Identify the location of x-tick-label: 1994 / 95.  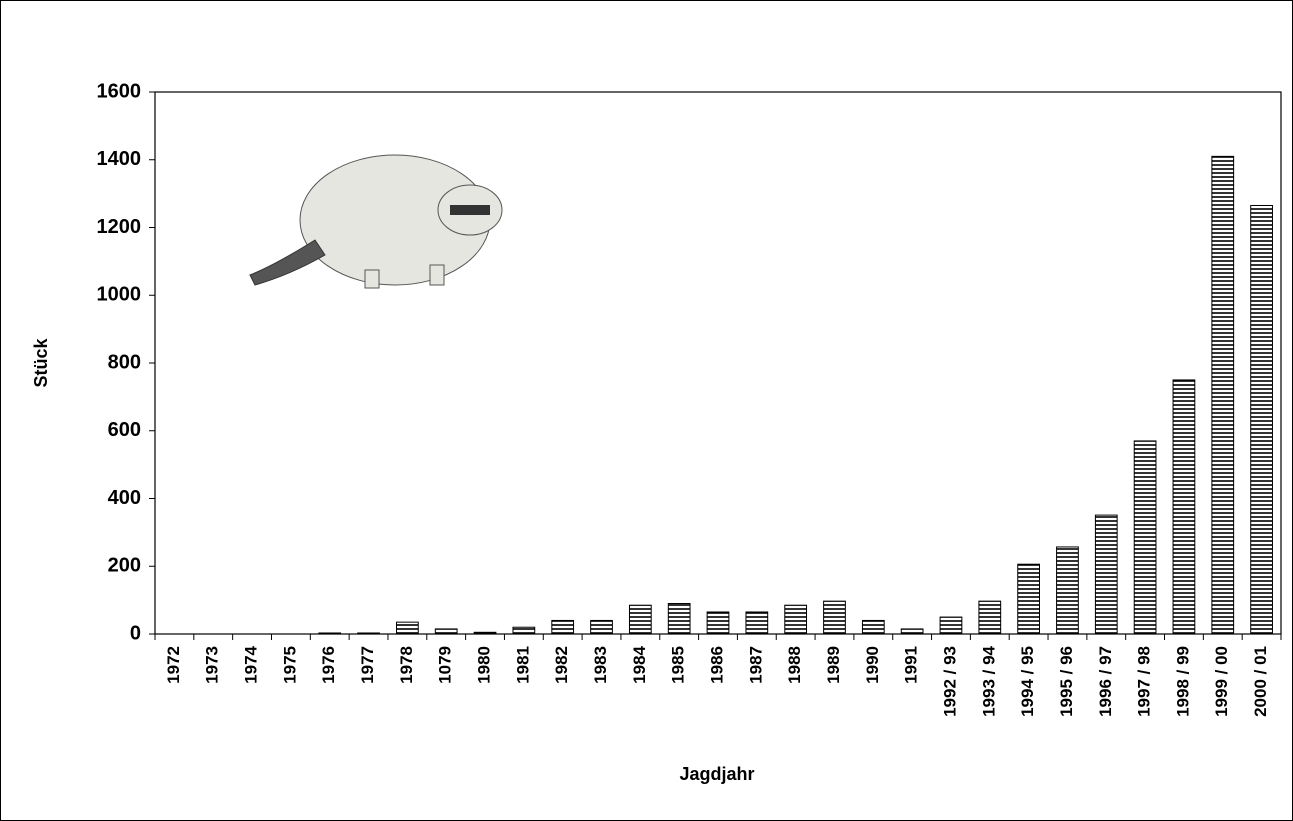
(1027, 681).